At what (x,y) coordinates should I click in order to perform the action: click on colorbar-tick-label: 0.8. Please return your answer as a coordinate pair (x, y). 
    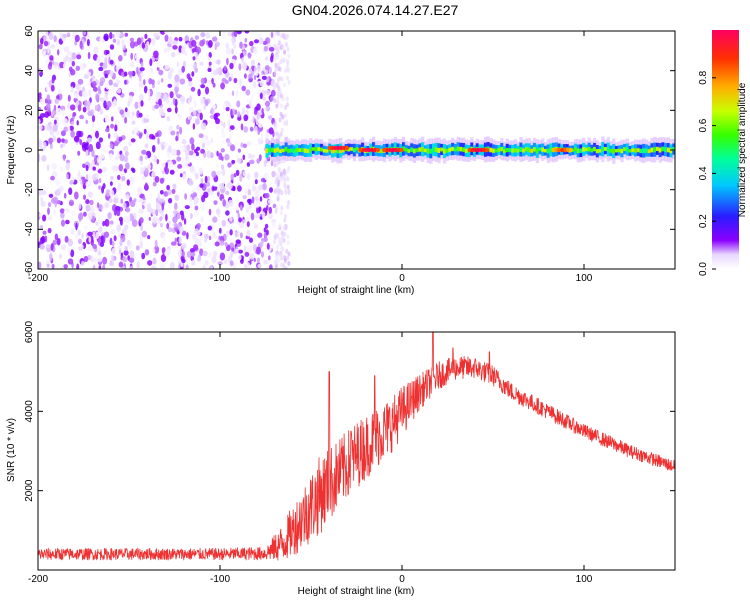
    Looking at the image, I should click on (703, 77).